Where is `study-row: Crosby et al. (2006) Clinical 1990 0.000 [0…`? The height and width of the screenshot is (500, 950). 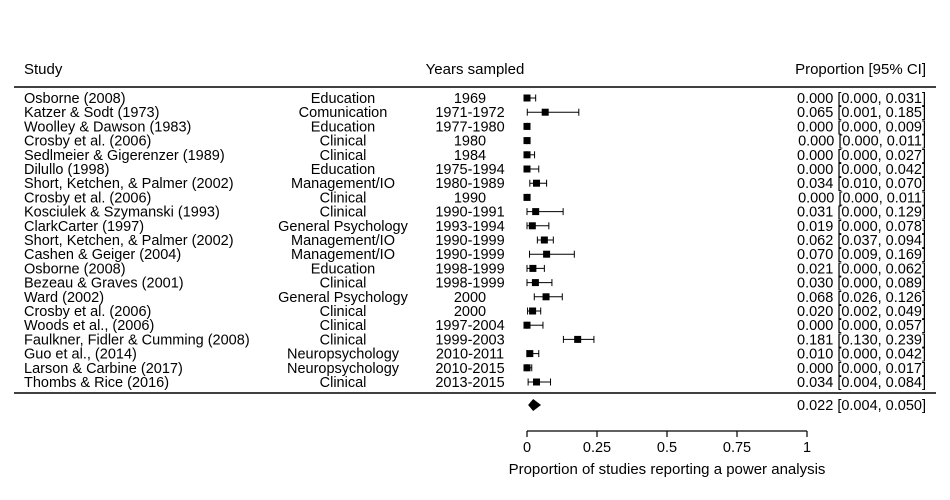
study-row: Crosby et al. (2006) Clinical 1990 0.000 [0… is located at coordinates (475, 198).